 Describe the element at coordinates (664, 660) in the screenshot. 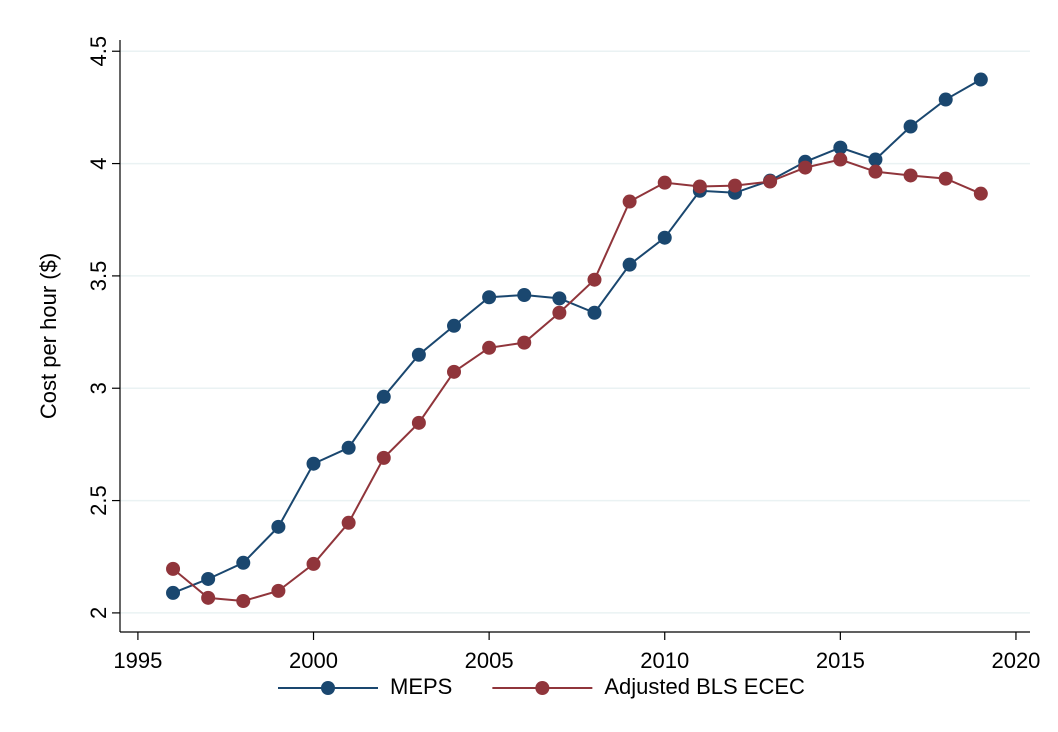

I see `x-tick-label: 2010` at that location.